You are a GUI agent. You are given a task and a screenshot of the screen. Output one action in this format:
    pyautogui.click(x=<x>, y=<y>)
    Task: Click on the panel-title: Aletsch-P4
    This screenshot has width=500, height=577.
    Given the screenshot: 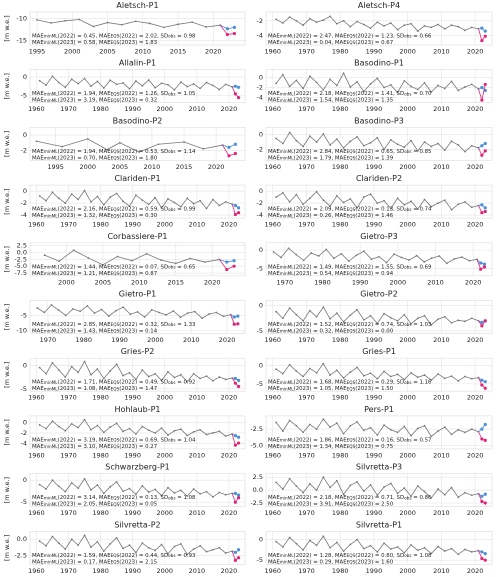 What is the action you would take?
    pyautogui.click(x=379, y=5)
    